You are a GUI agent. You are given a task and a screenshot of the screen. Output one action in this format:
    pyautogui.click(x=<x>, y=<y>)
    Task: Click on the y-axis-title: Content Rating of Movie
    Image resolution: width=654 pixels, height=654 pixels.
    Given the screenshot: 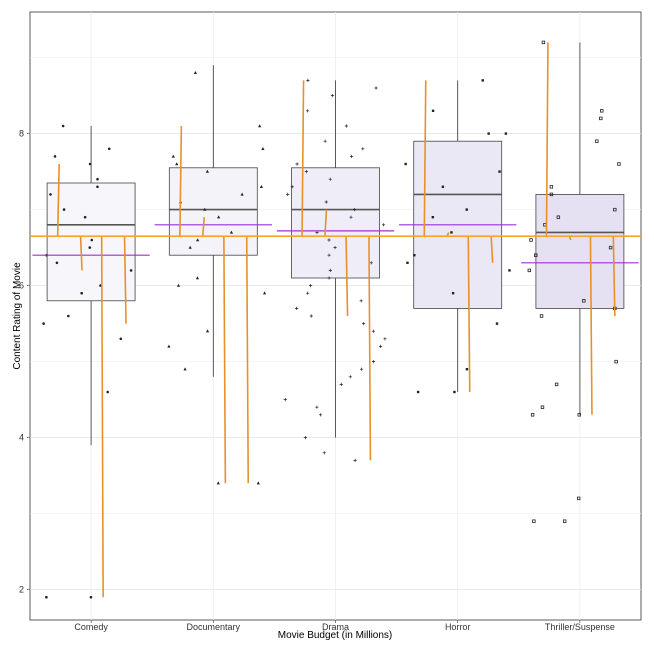 What is the action you would take?
    pyautogui.click(x=17, y=316)
    